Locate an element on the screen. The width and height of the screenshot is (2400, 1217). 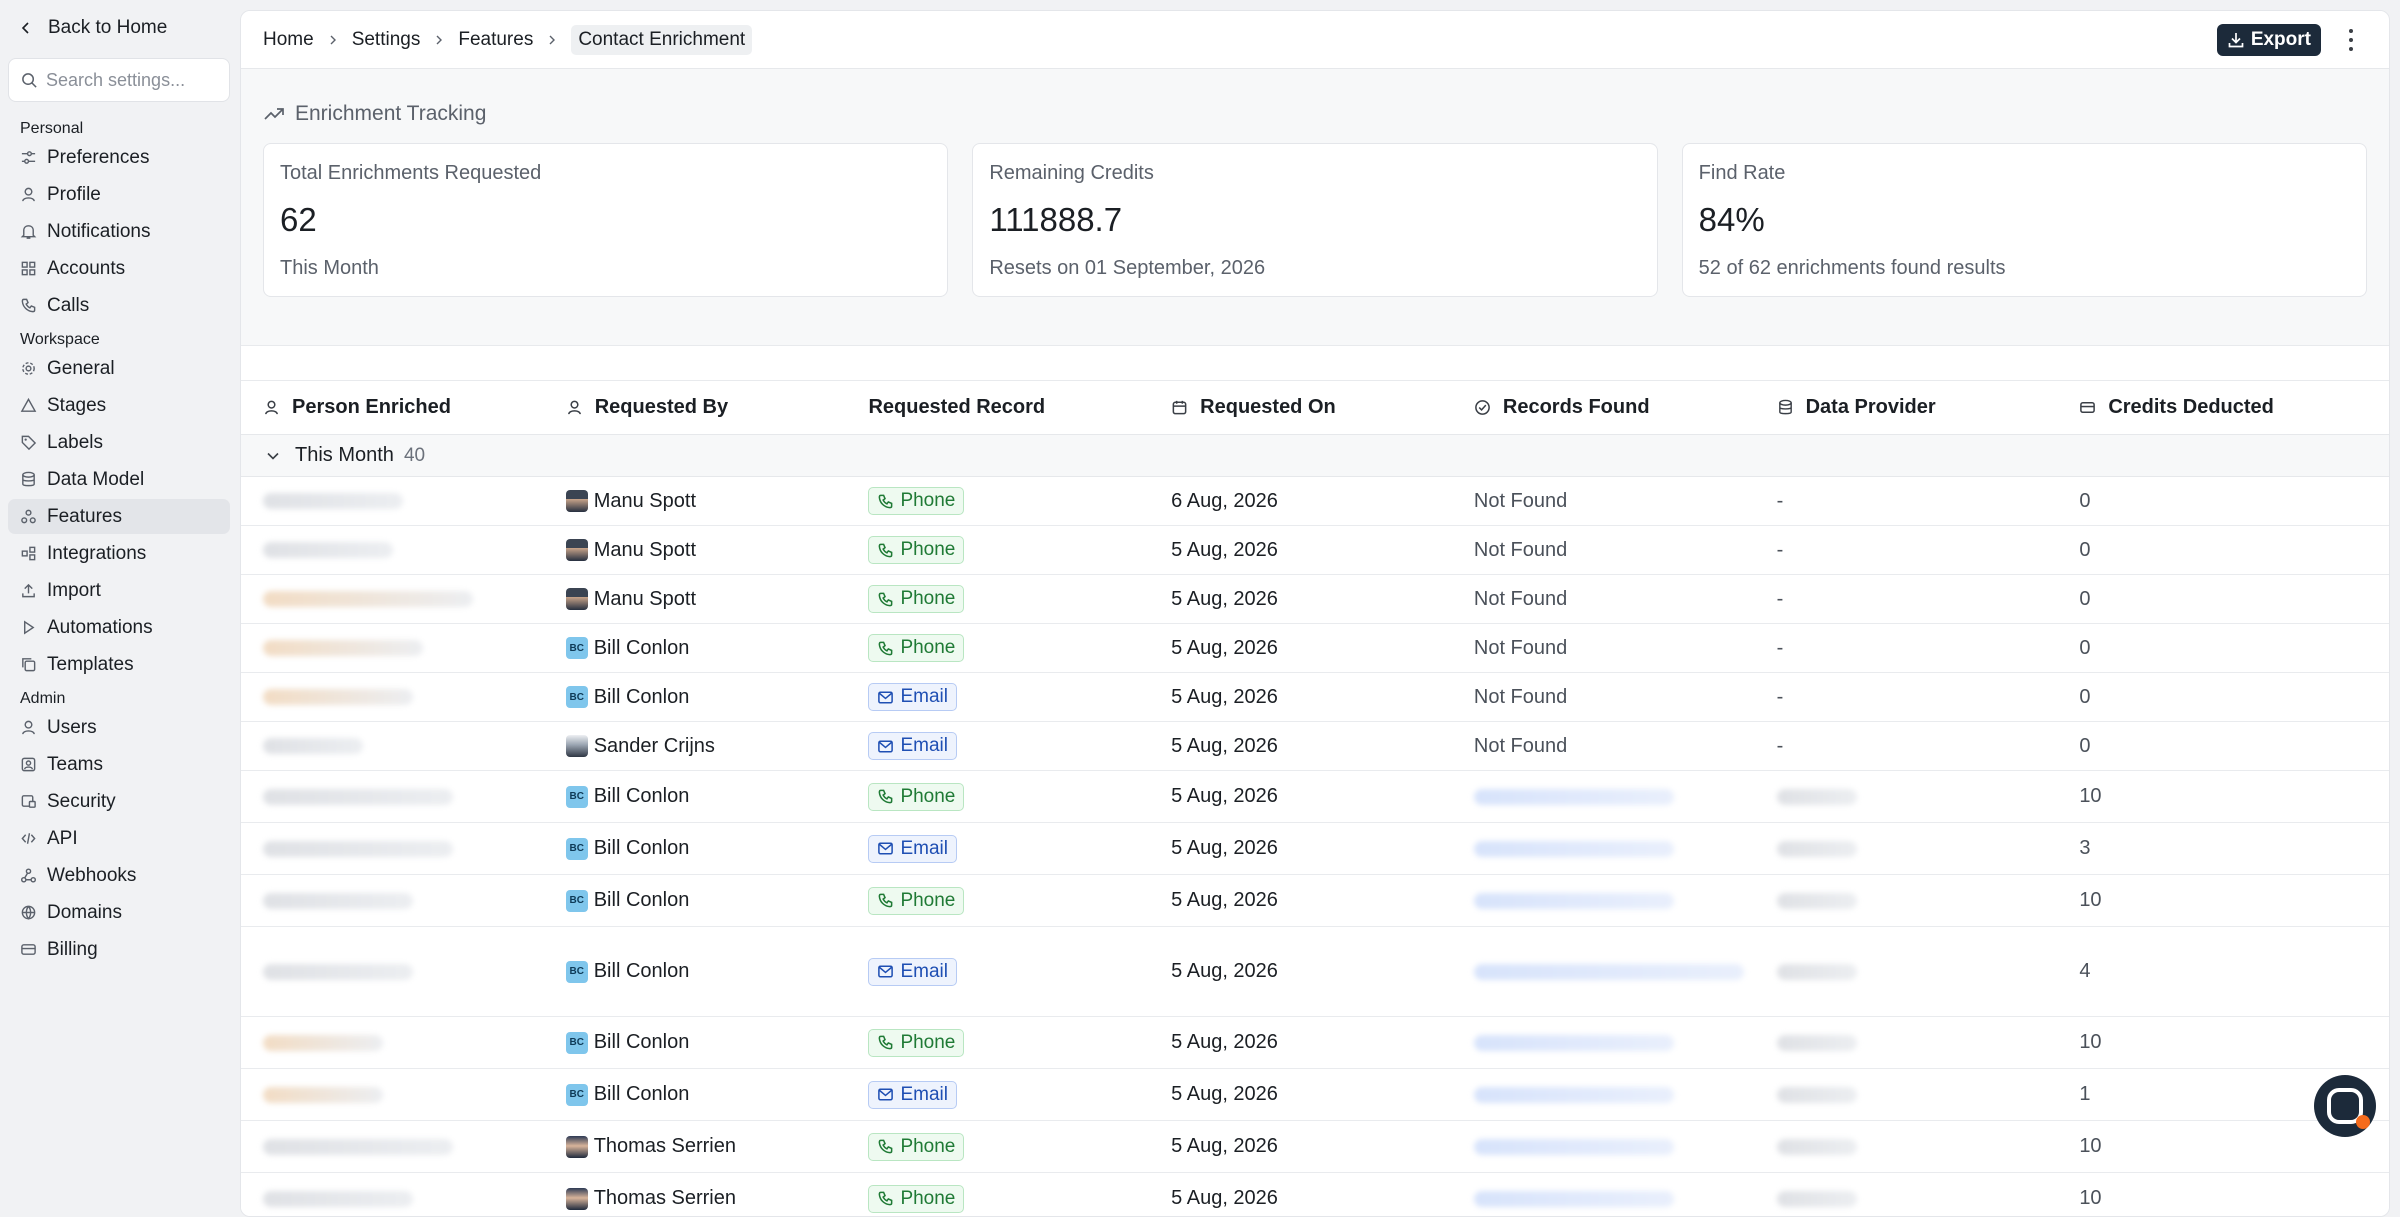
chat-widget-button is located at coordinates (2345, 1106).